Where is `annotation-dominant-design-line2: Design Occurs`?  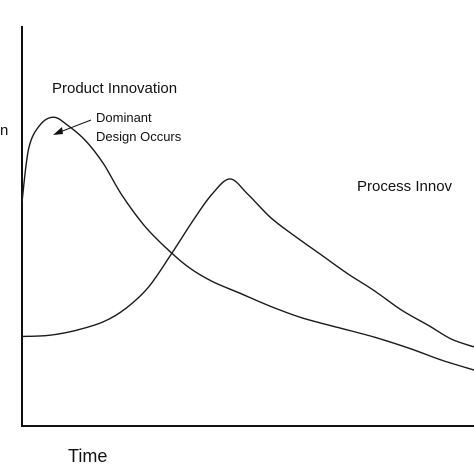 annotation-dominant-design-line2: Design Occurs is located at coordinates (139, 136).